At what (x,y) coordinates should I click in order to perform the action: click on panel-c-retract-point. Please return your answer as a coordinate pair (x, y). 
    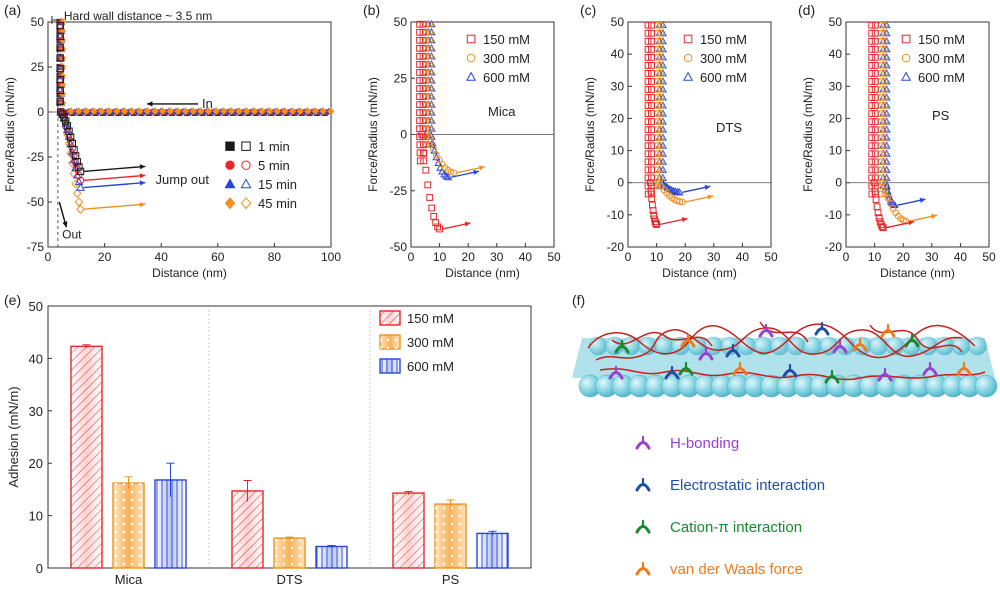
    Looking at the image, I should click on (671, 189).